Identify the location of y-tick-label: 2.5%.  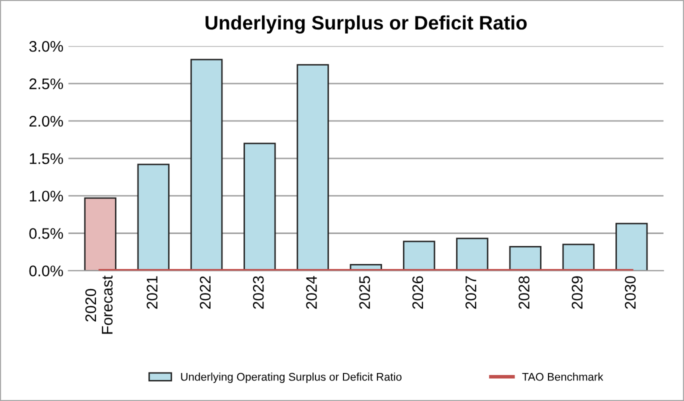
(46, 84).